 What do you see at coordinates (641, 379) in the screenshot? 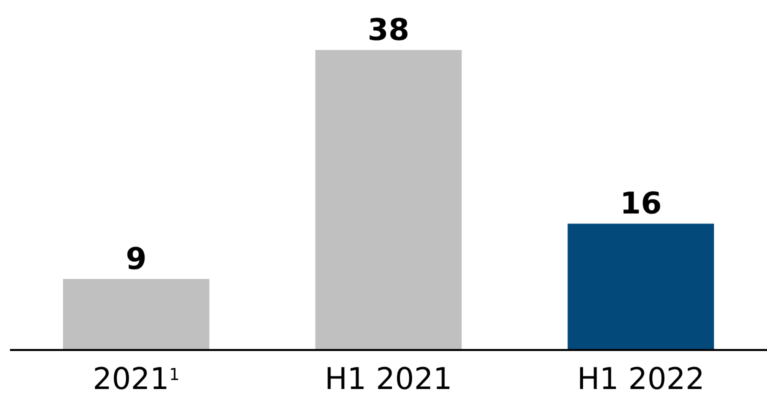
I see `x-tick-label: H1 2022` at bounding box center [641, 379].